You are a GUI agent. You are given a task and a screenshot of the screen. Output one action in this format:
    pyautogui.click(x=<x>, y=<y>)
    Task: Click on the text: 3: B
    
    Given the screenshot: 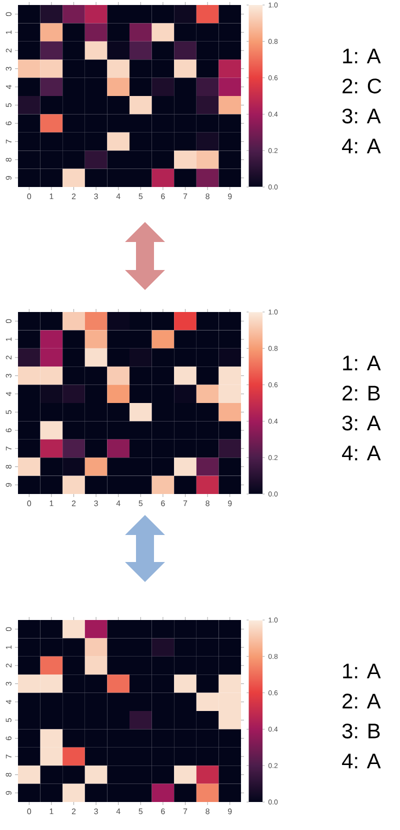 What is the action you would take?
    pyautogui.click(x=361, y=731)
    